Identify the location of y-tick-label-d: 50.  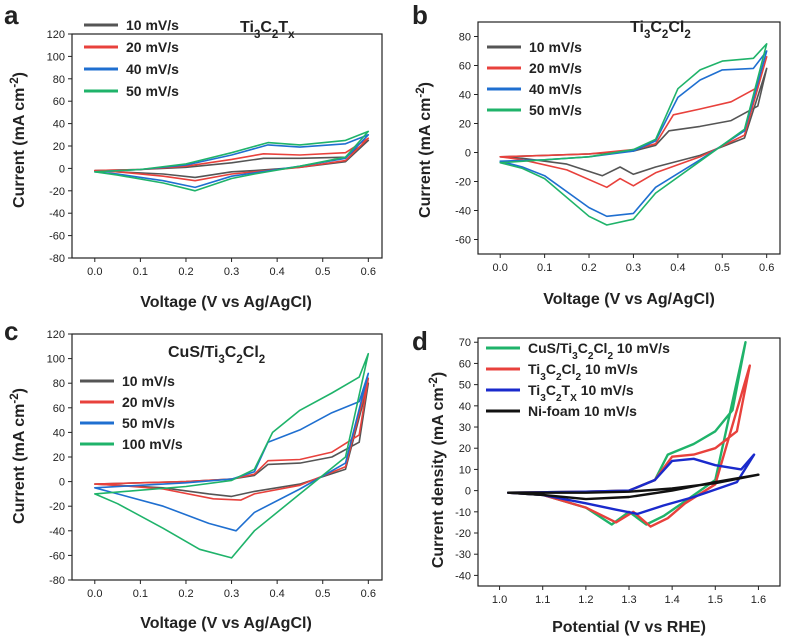
(465, 386).